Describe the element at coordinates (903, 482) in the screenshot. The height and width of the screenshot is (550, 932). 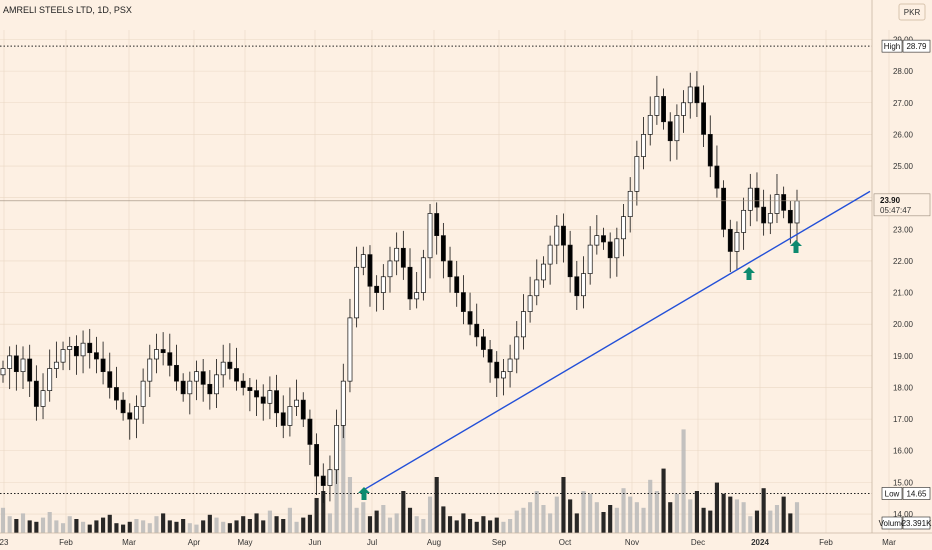
I see `price-tick-label: 15.00` at that location.